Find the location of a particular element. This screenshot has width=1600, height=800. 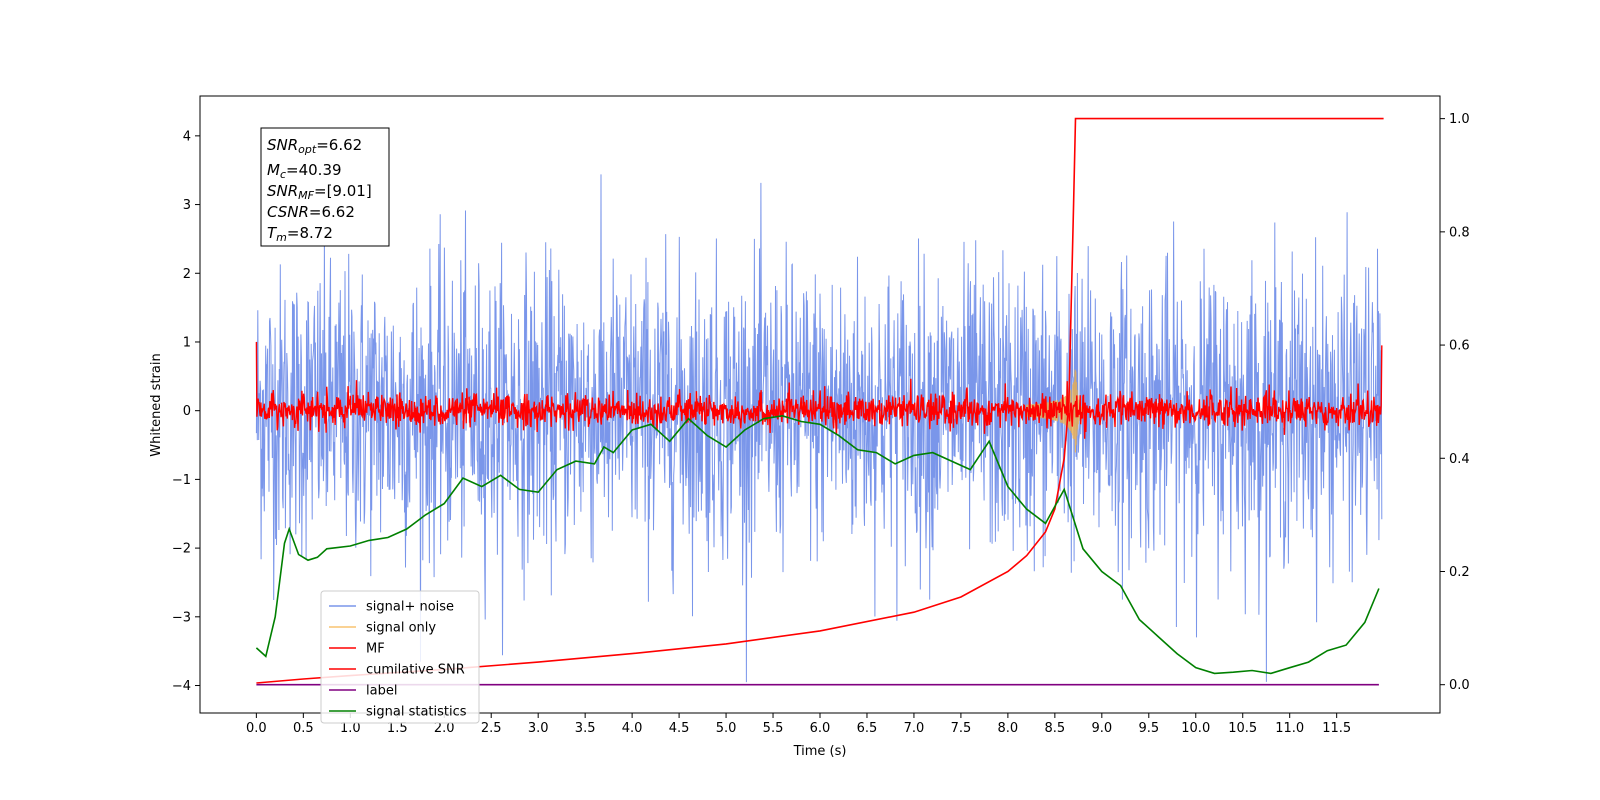

y-tick-label: −3 is located at coordinates (181, 617).